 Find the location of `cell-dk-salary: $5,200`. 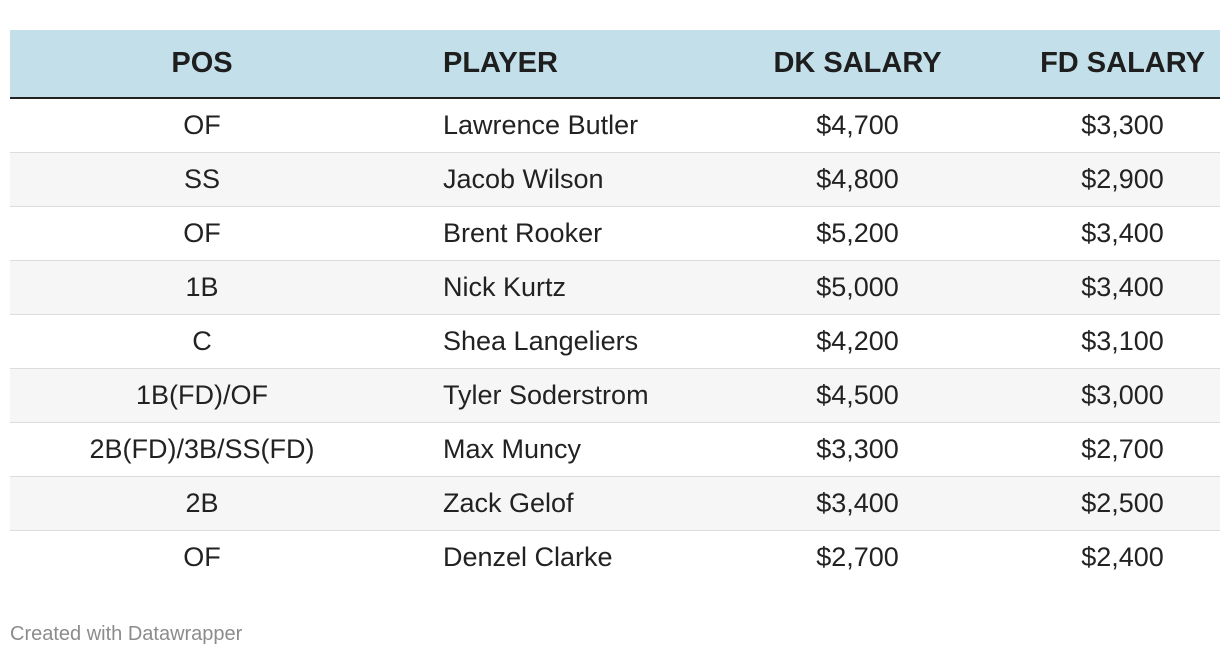

cell-dk-salary: $5,200 is located at coordinates (857, 232).